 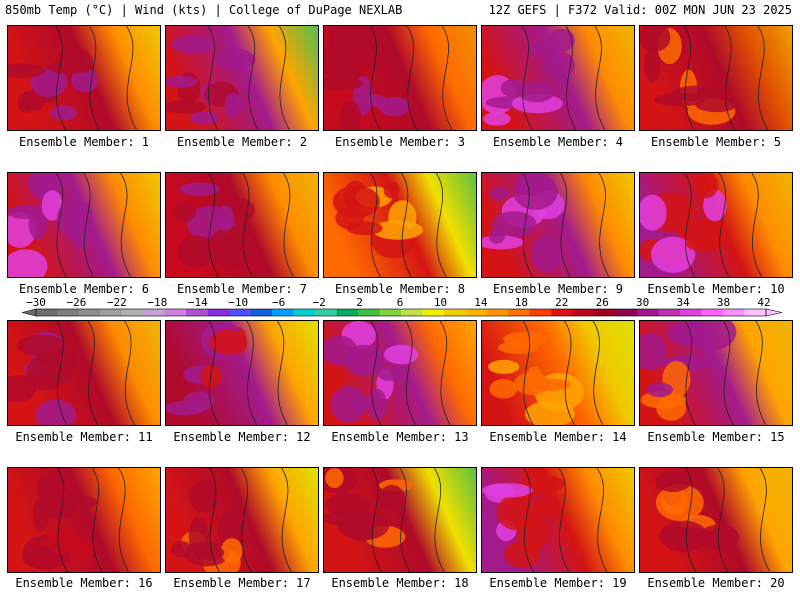 I want to click on ensemble-member-label: Ensemble Member: 16, so click(x=84, y=583).